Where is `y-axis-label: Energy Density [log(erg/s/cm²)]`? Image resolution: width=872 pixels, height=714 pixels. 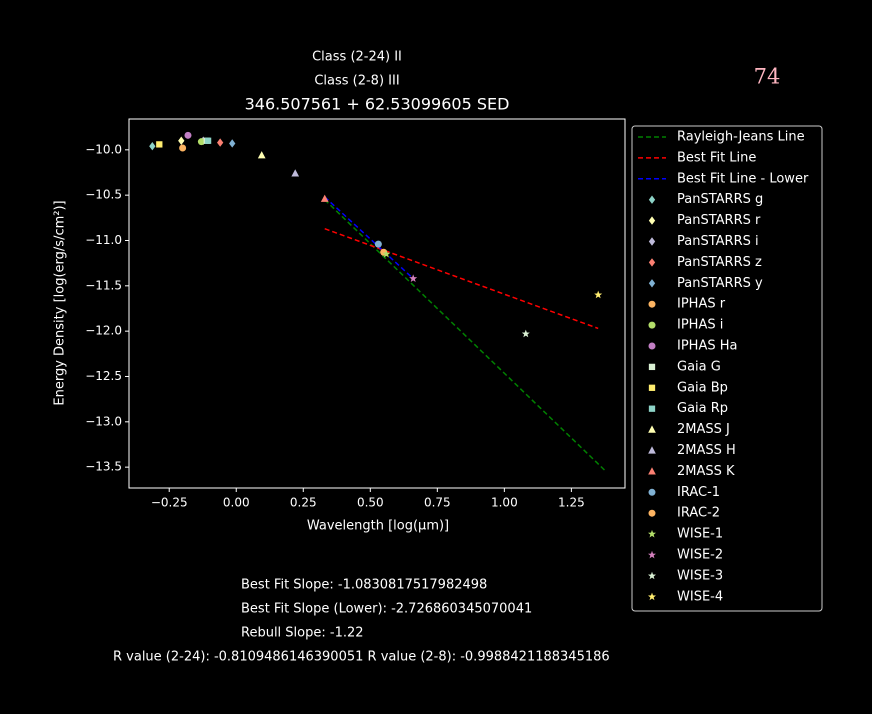
y-axis-label: Energy Density [log(erg/s/cm²)] is located at coordinates (60, 302).